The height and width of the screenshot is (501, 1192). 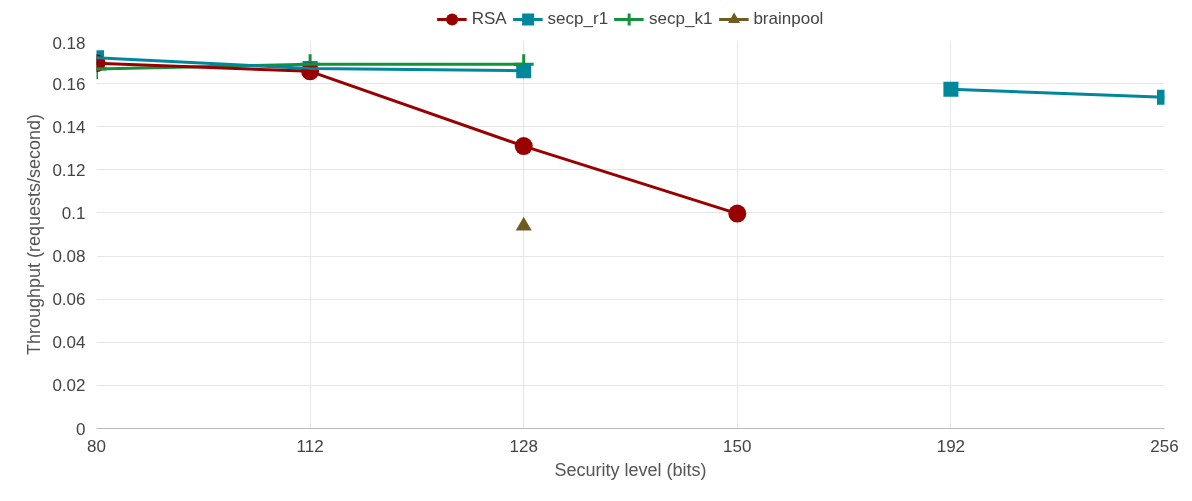 What do you see at coordinates (96, 446) in the screenshot?
I see `x-tick-label: 80` at bounding box center [96, 446].